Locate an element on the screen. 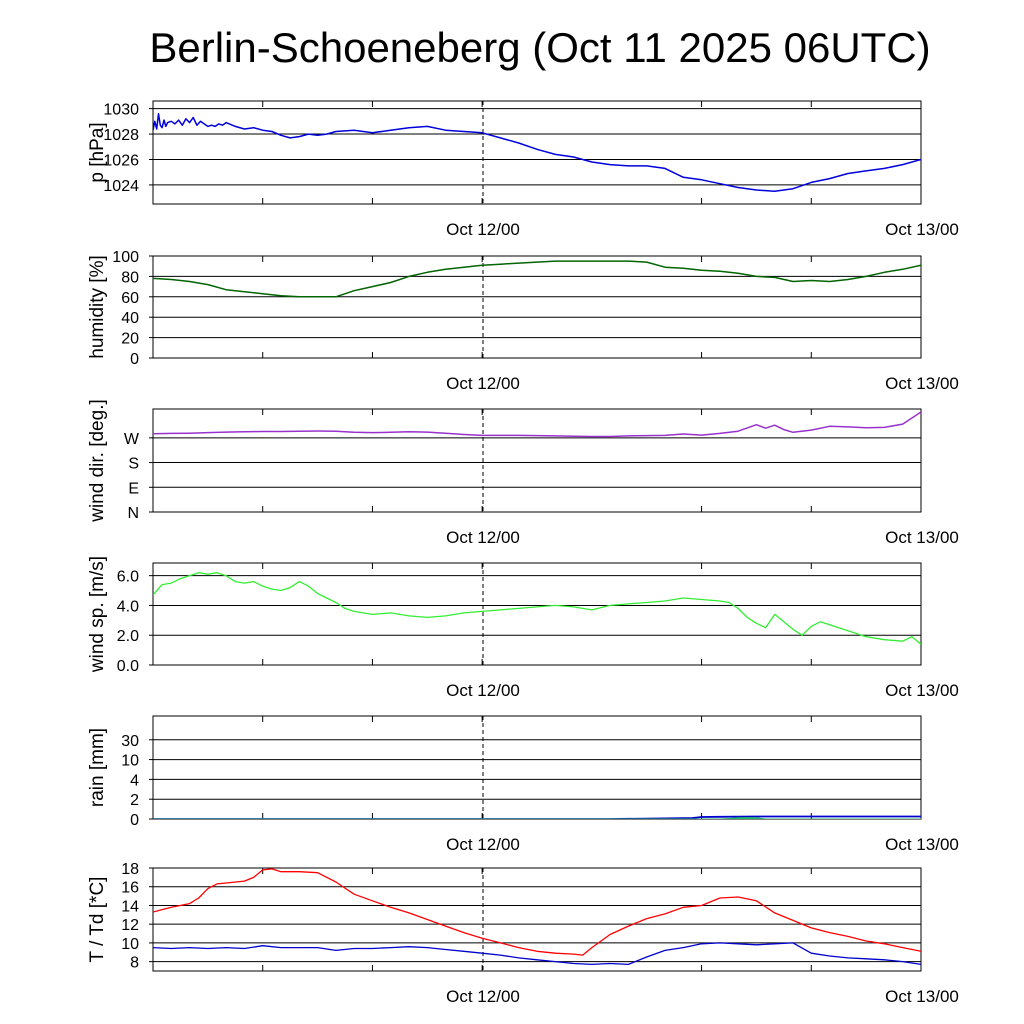  series-wind_speed-speed is located at coordinates (537, 608).